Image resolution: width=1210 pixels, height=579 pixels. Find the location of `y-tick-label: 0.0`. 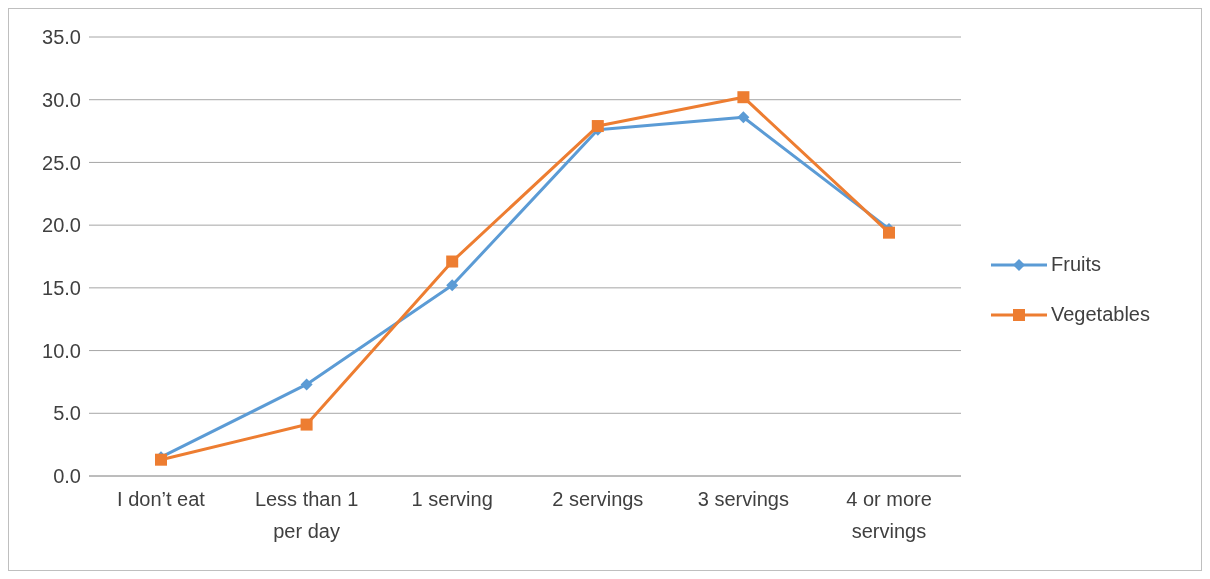

y-tick-label: 0.0 is located at coordinates (67, 476).